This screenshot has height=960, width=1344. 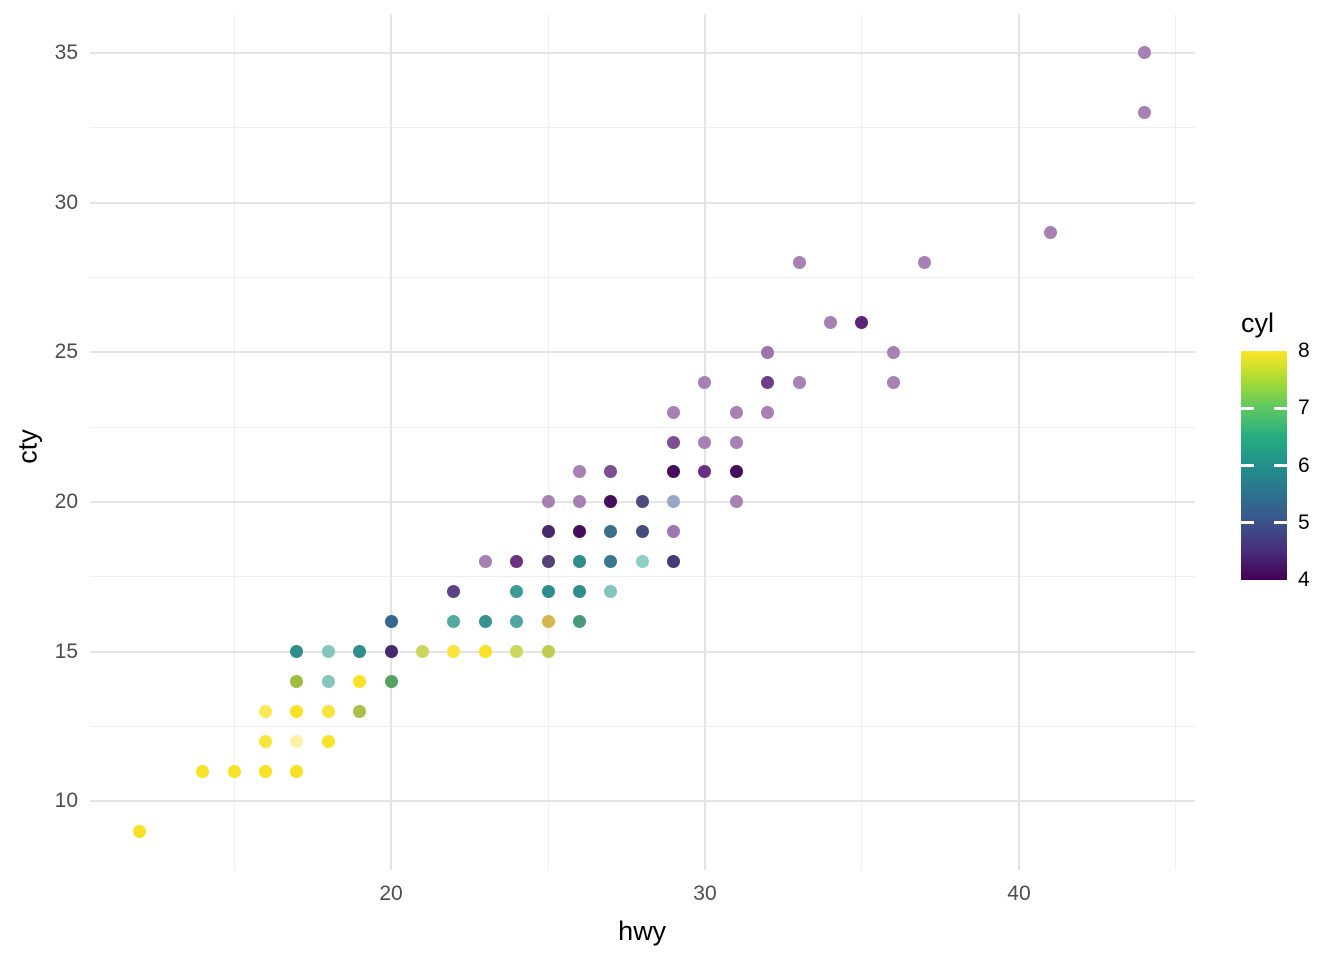 I want to click on legend-title: cyl, so click(x=1257, y=323).